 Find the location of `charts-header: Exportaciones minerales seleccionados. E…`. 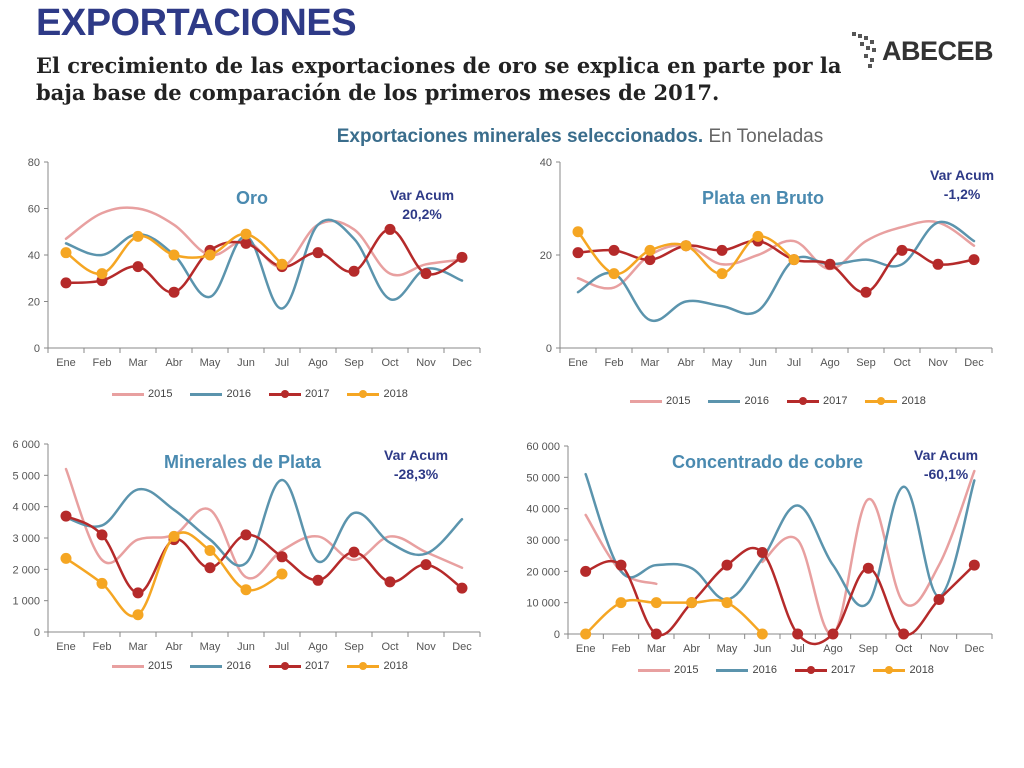

charts-header: Exportaciones minerales seleccionados. E… is located at coordinates (512, 137).